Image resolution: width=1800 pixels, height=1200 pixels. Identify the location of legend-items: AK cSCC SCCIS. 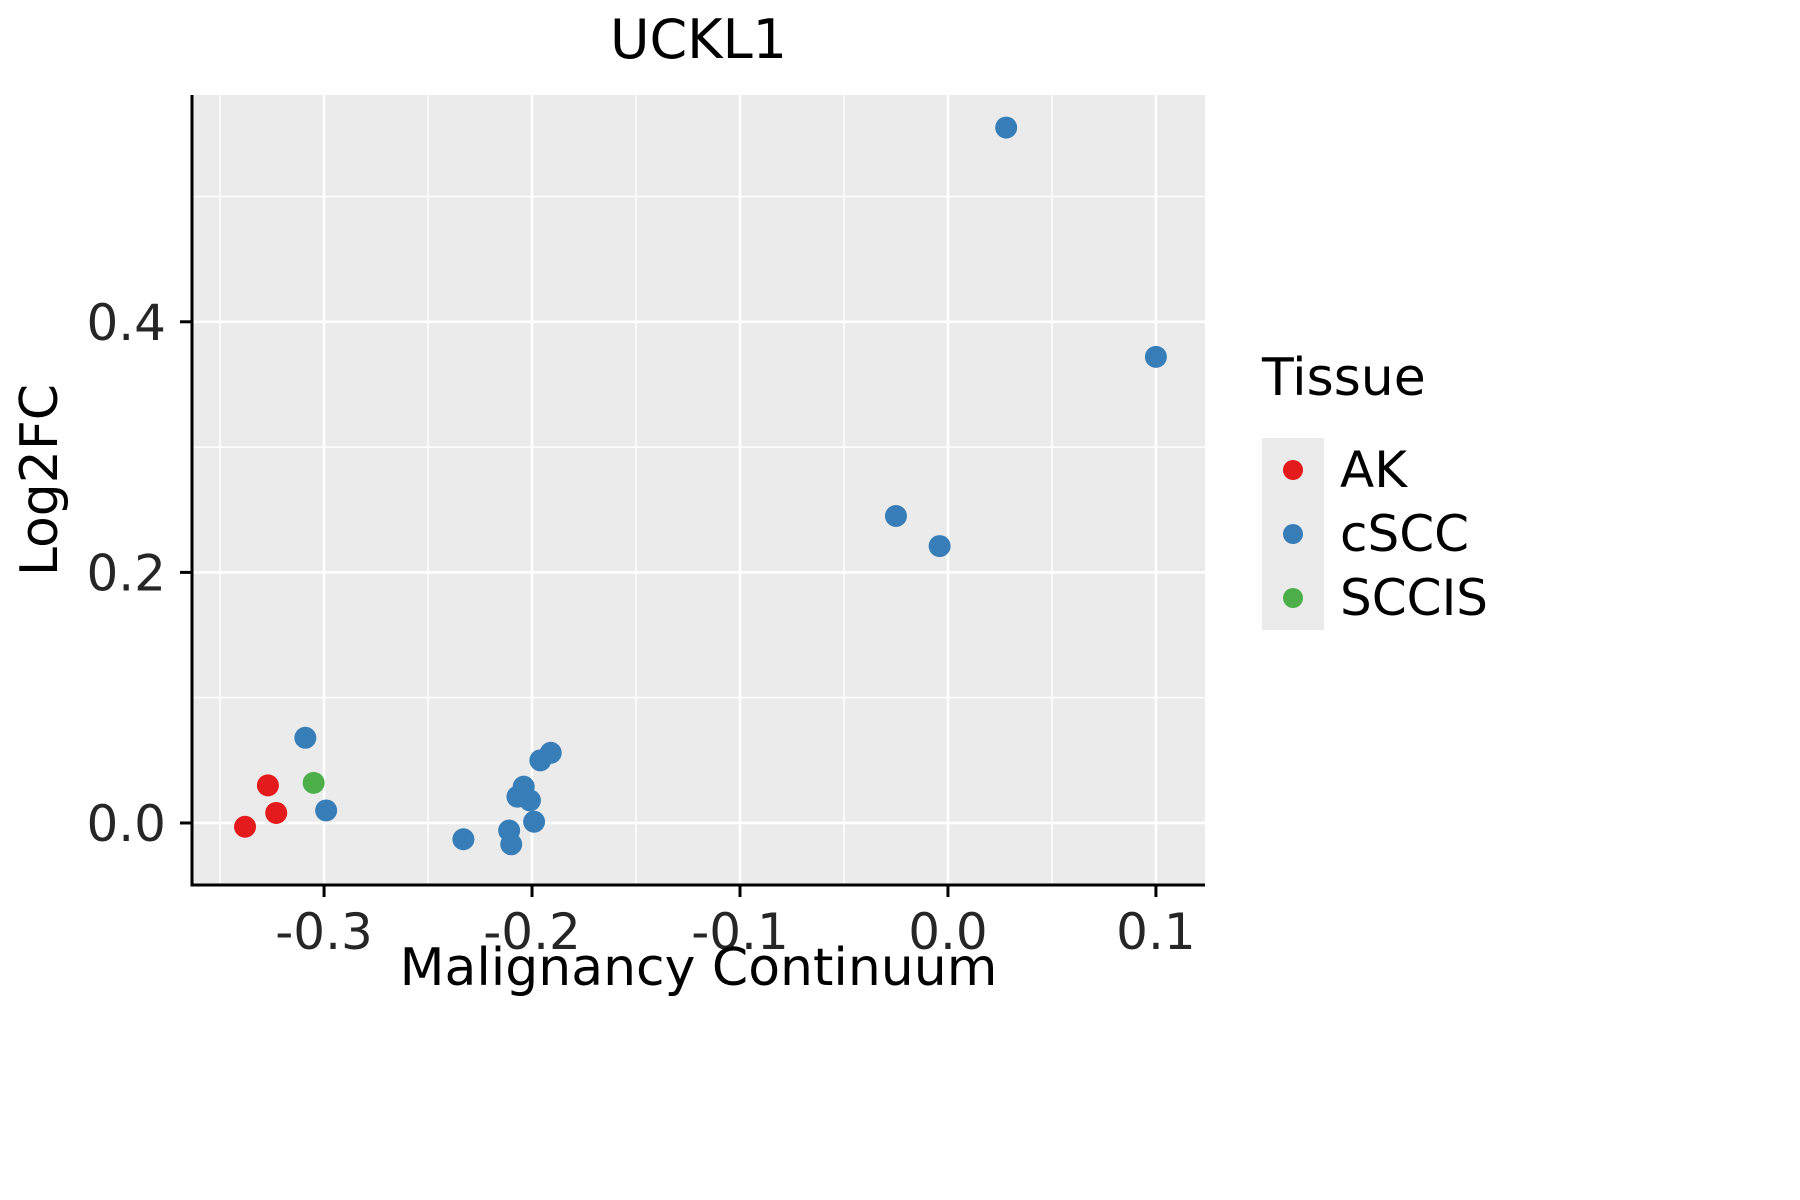
(1375, 534).